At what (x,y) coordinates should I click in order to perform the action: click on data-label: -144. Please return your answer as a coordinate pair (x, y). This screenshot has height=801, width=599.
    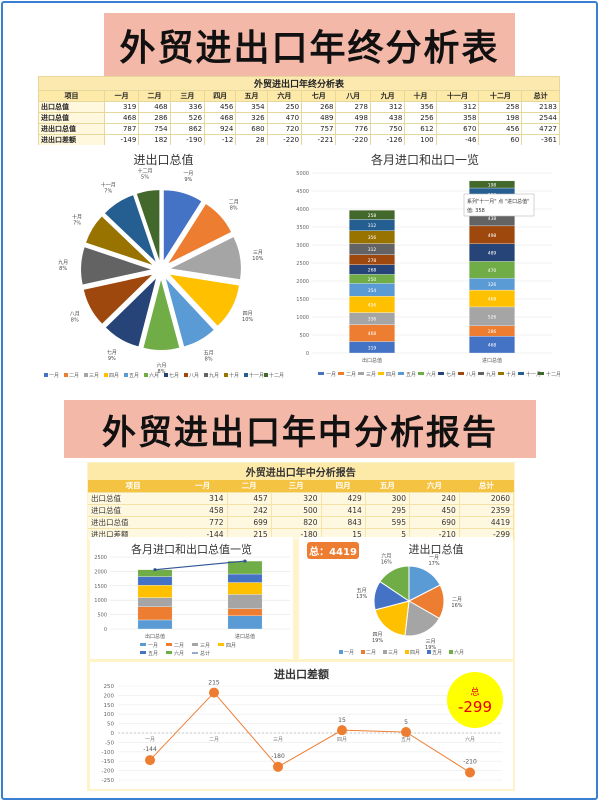
    Looking at the image, I should click on (150, 749).